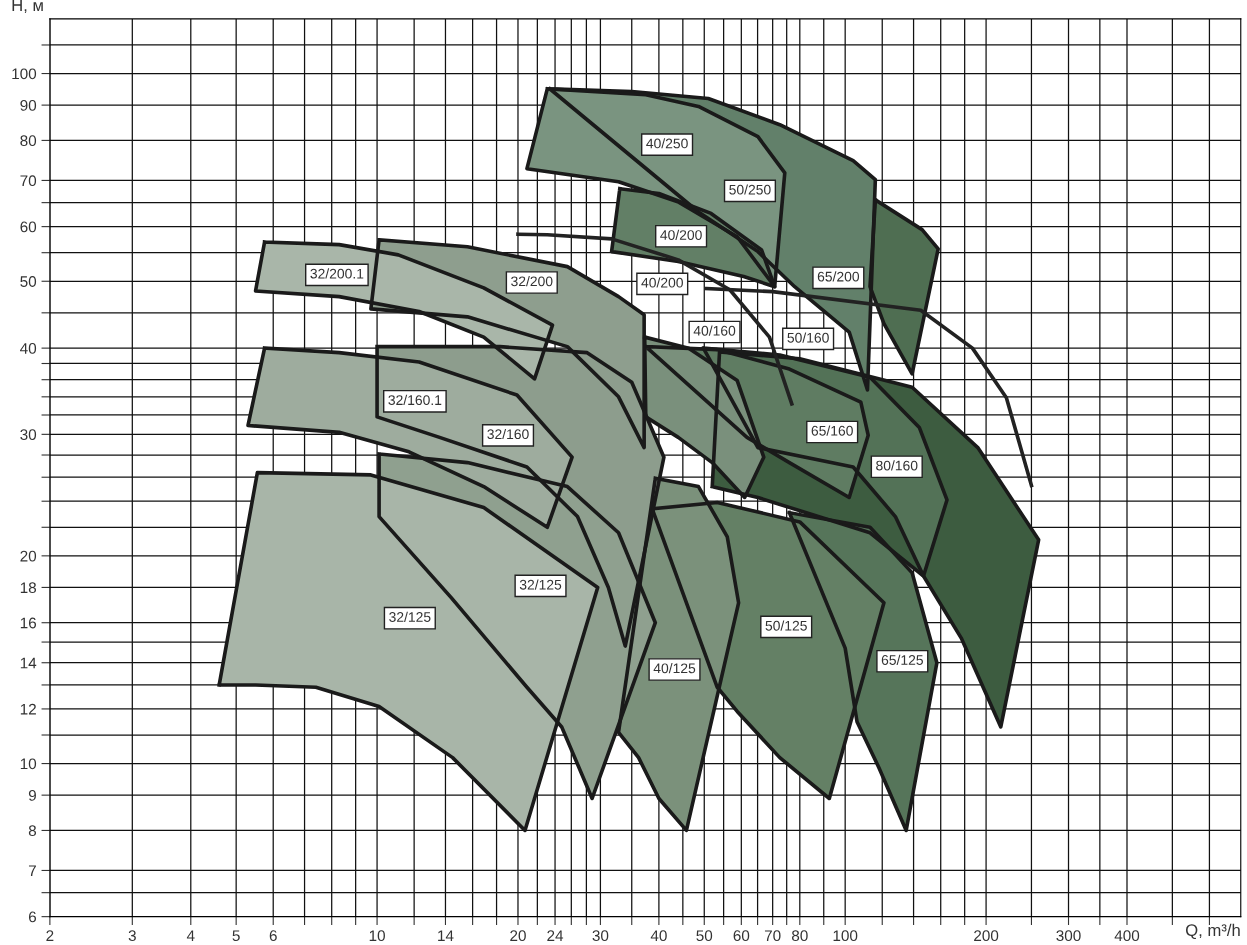 The image size is (1247, 945). What do you see at coordinates (508, 434) in the screenshot?
I see `series-label: 32/160` at bounding box center [508, 434].